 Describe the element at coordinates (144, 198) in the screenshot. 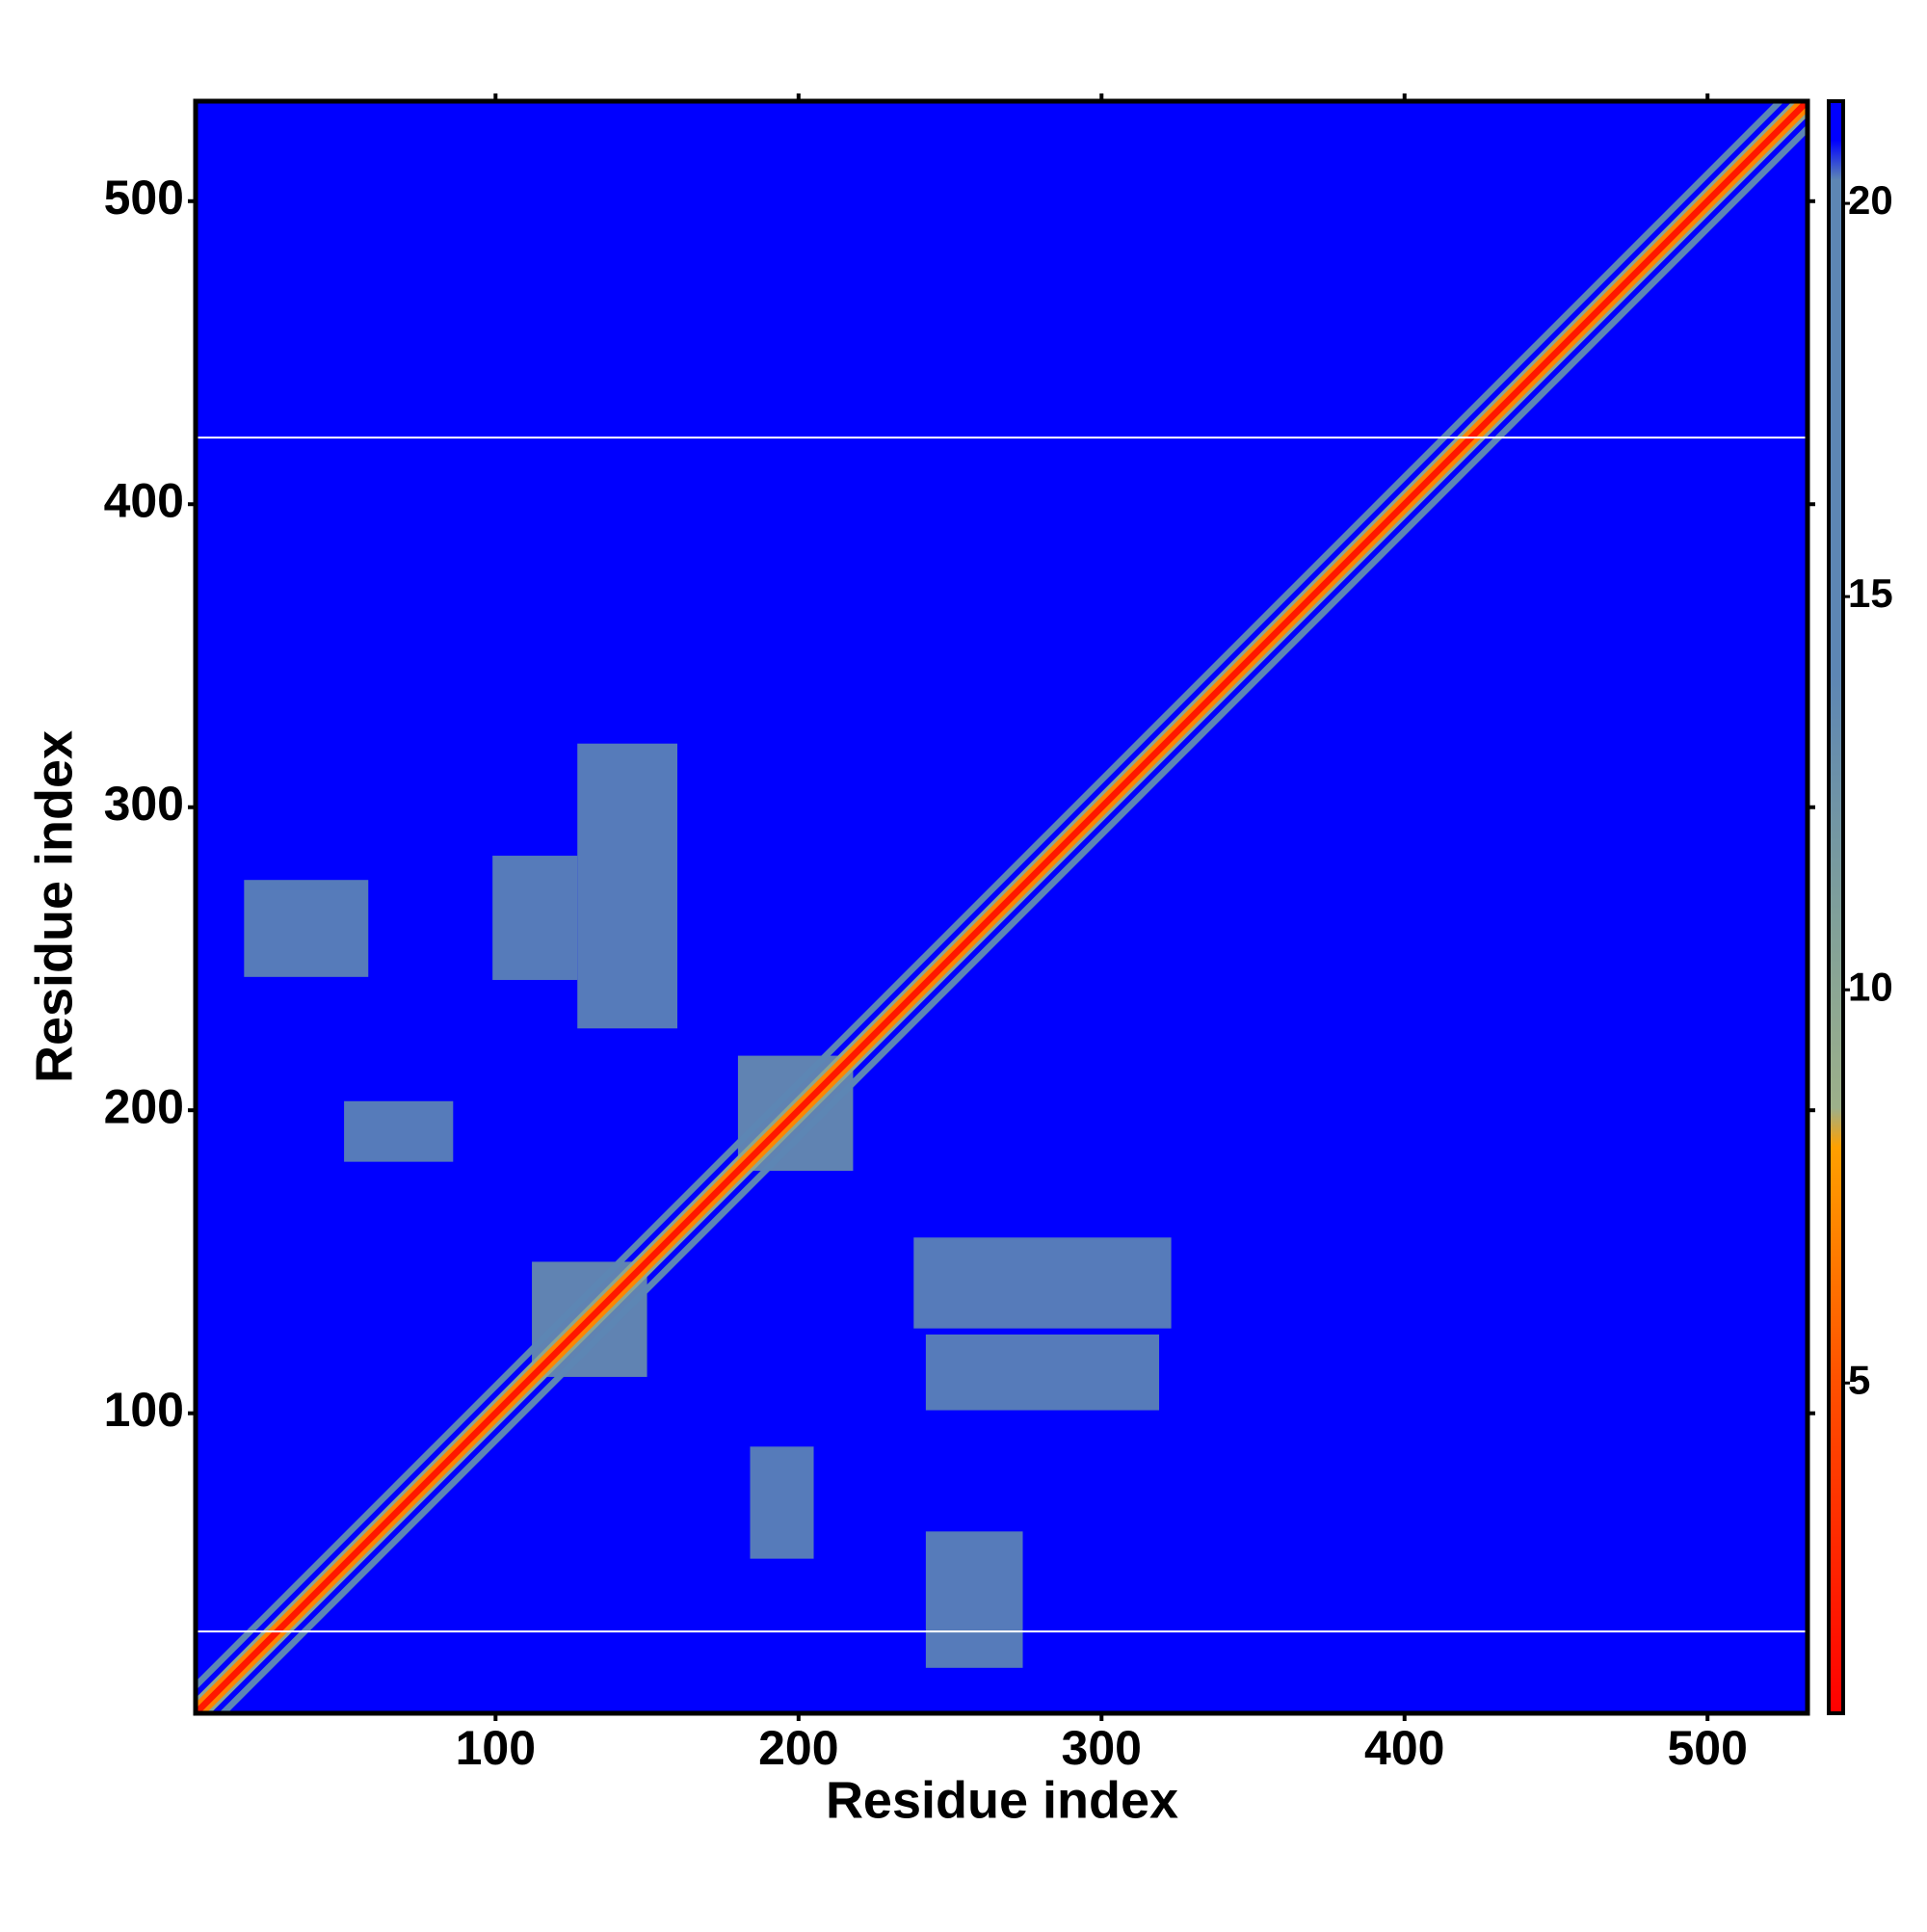

I see `y-tick-label: 500` at that location.